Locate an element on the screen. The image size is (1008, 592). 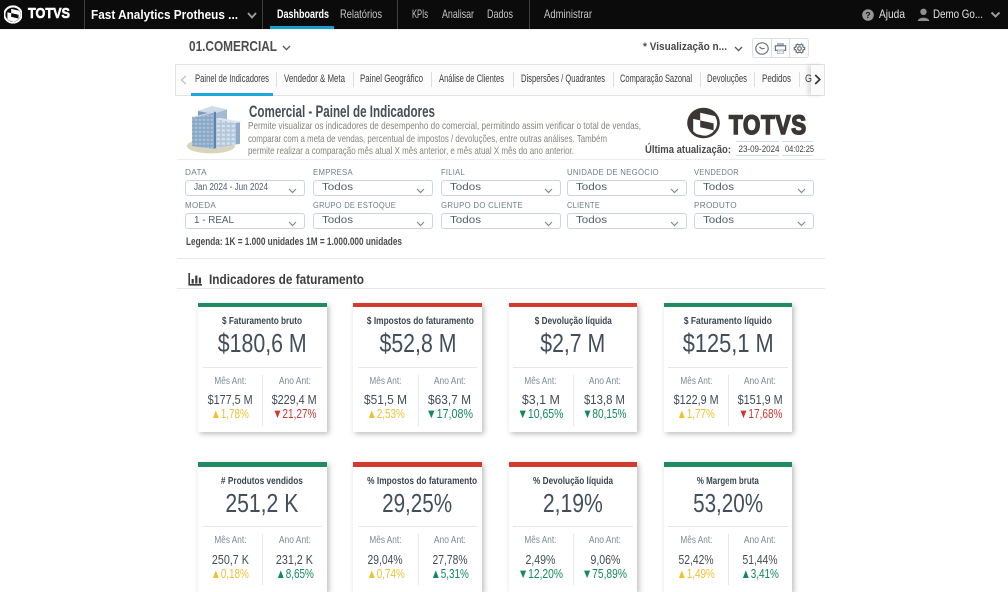
svg-text: TOTVS is located at coordinates (768, 125).